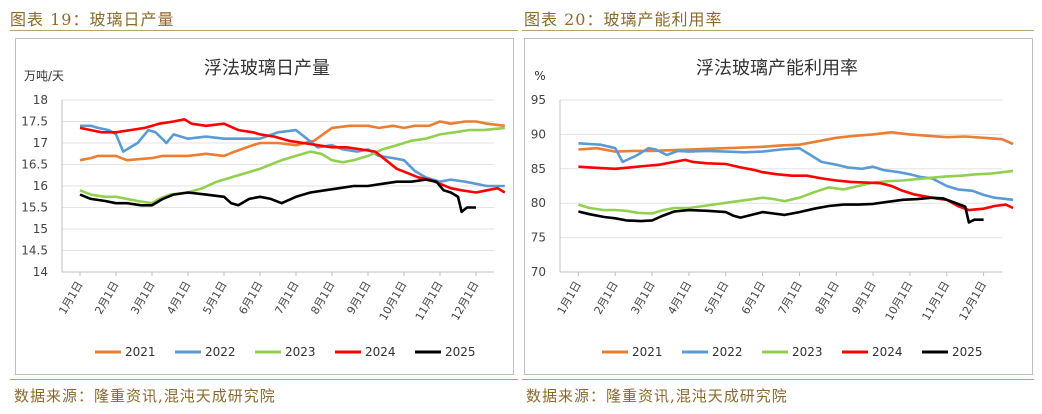  What do you see at coordinates (34, 165) in the screenshot?
I see `y-tick-label: 16.5` at bounding box center [34, 165].